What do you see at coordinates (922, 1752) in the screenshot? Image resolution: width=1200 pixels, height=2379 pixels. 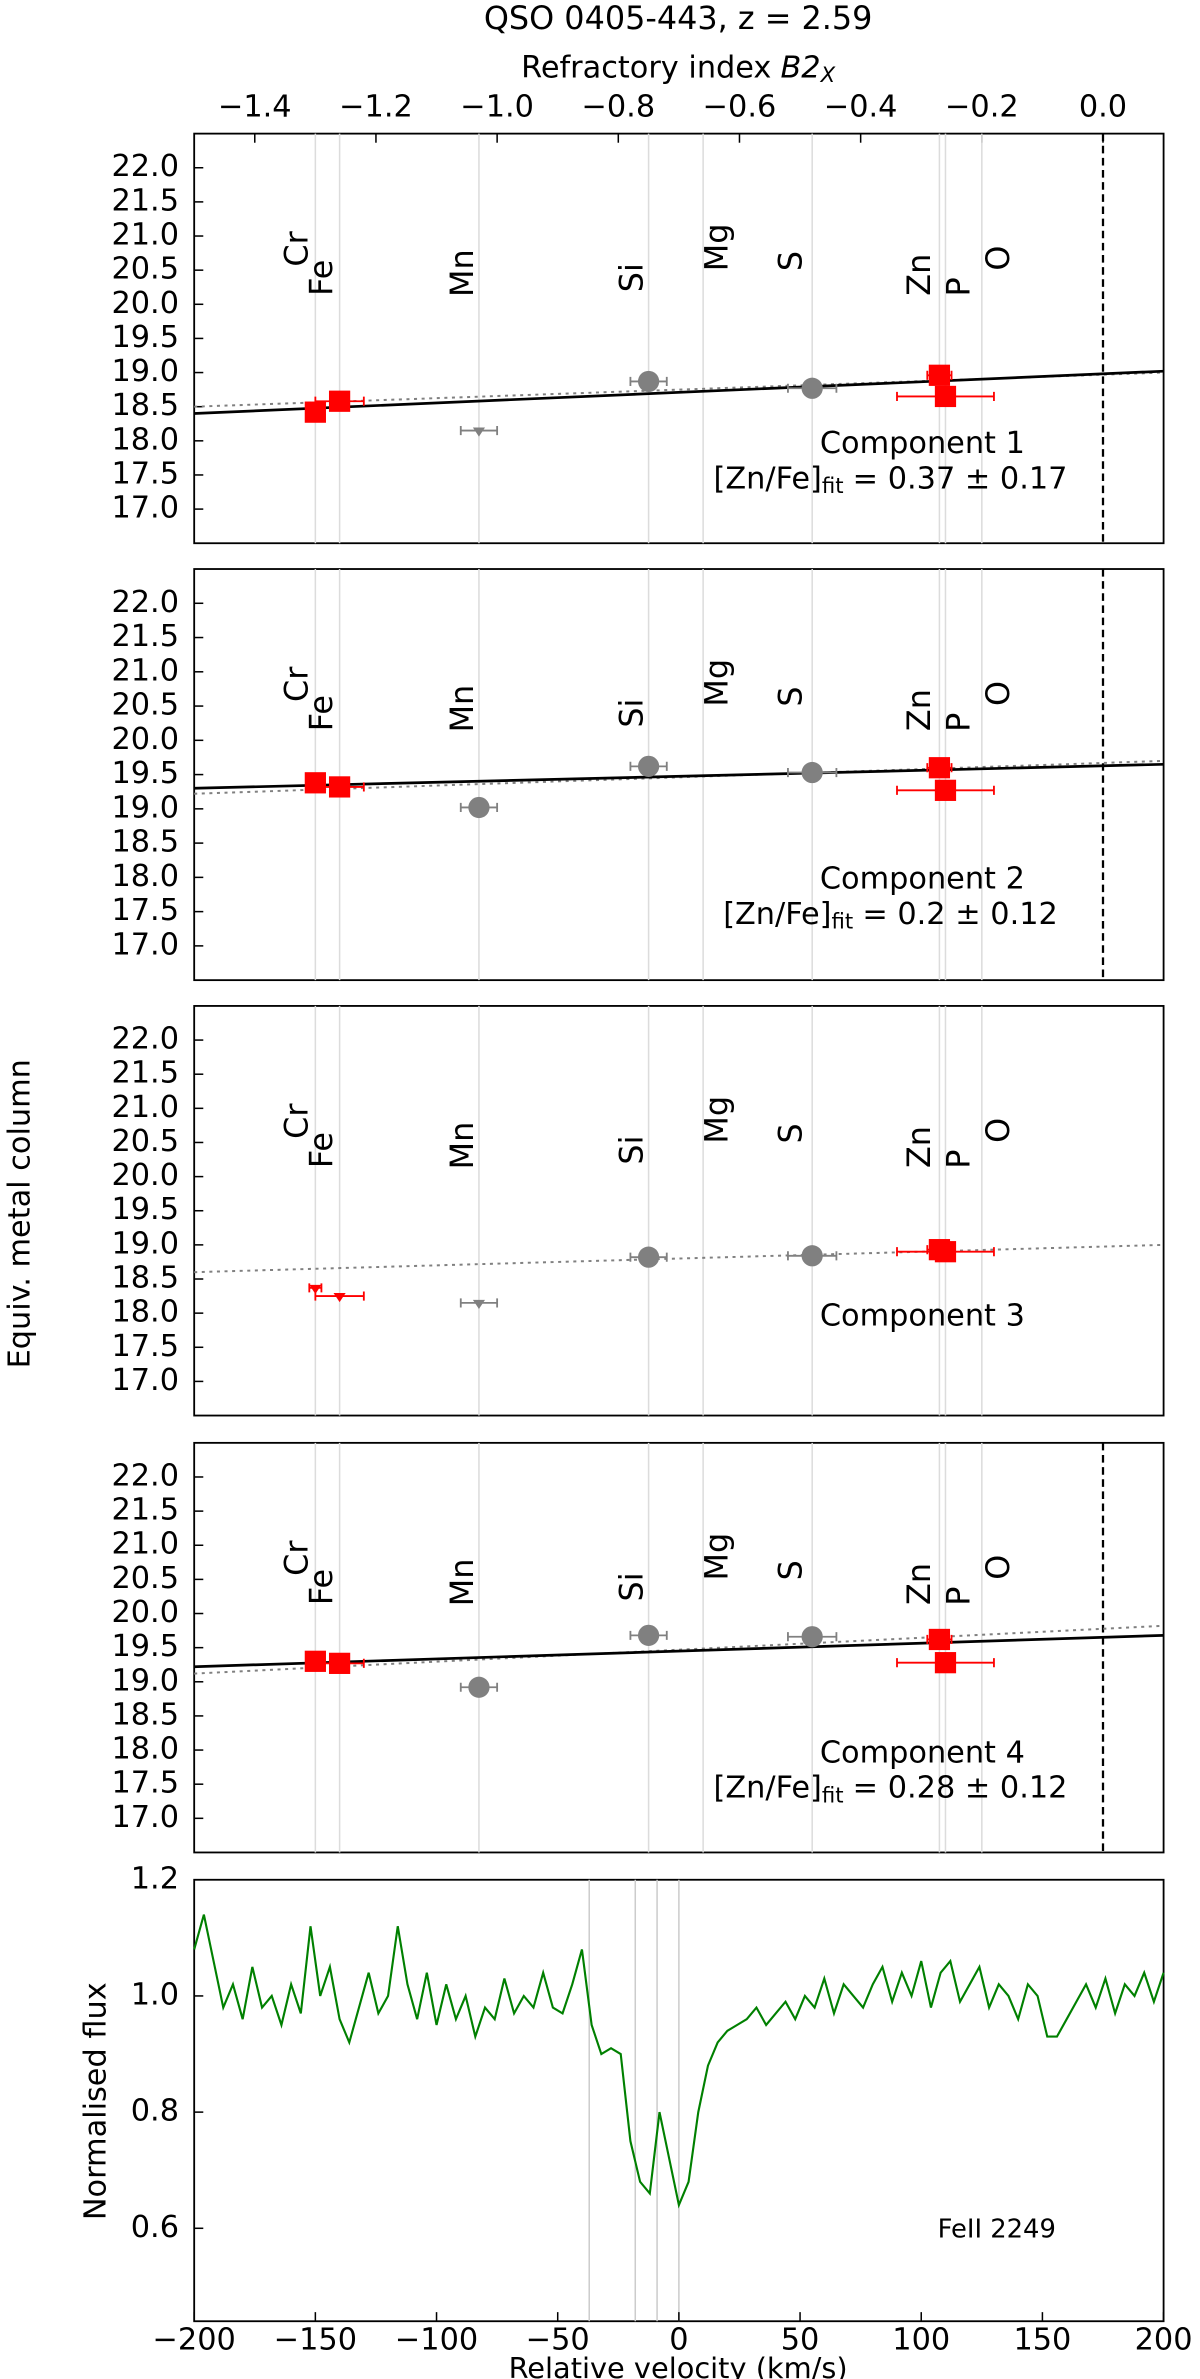 I see `component-label: Component 4` at bounding box center [922, 1752].